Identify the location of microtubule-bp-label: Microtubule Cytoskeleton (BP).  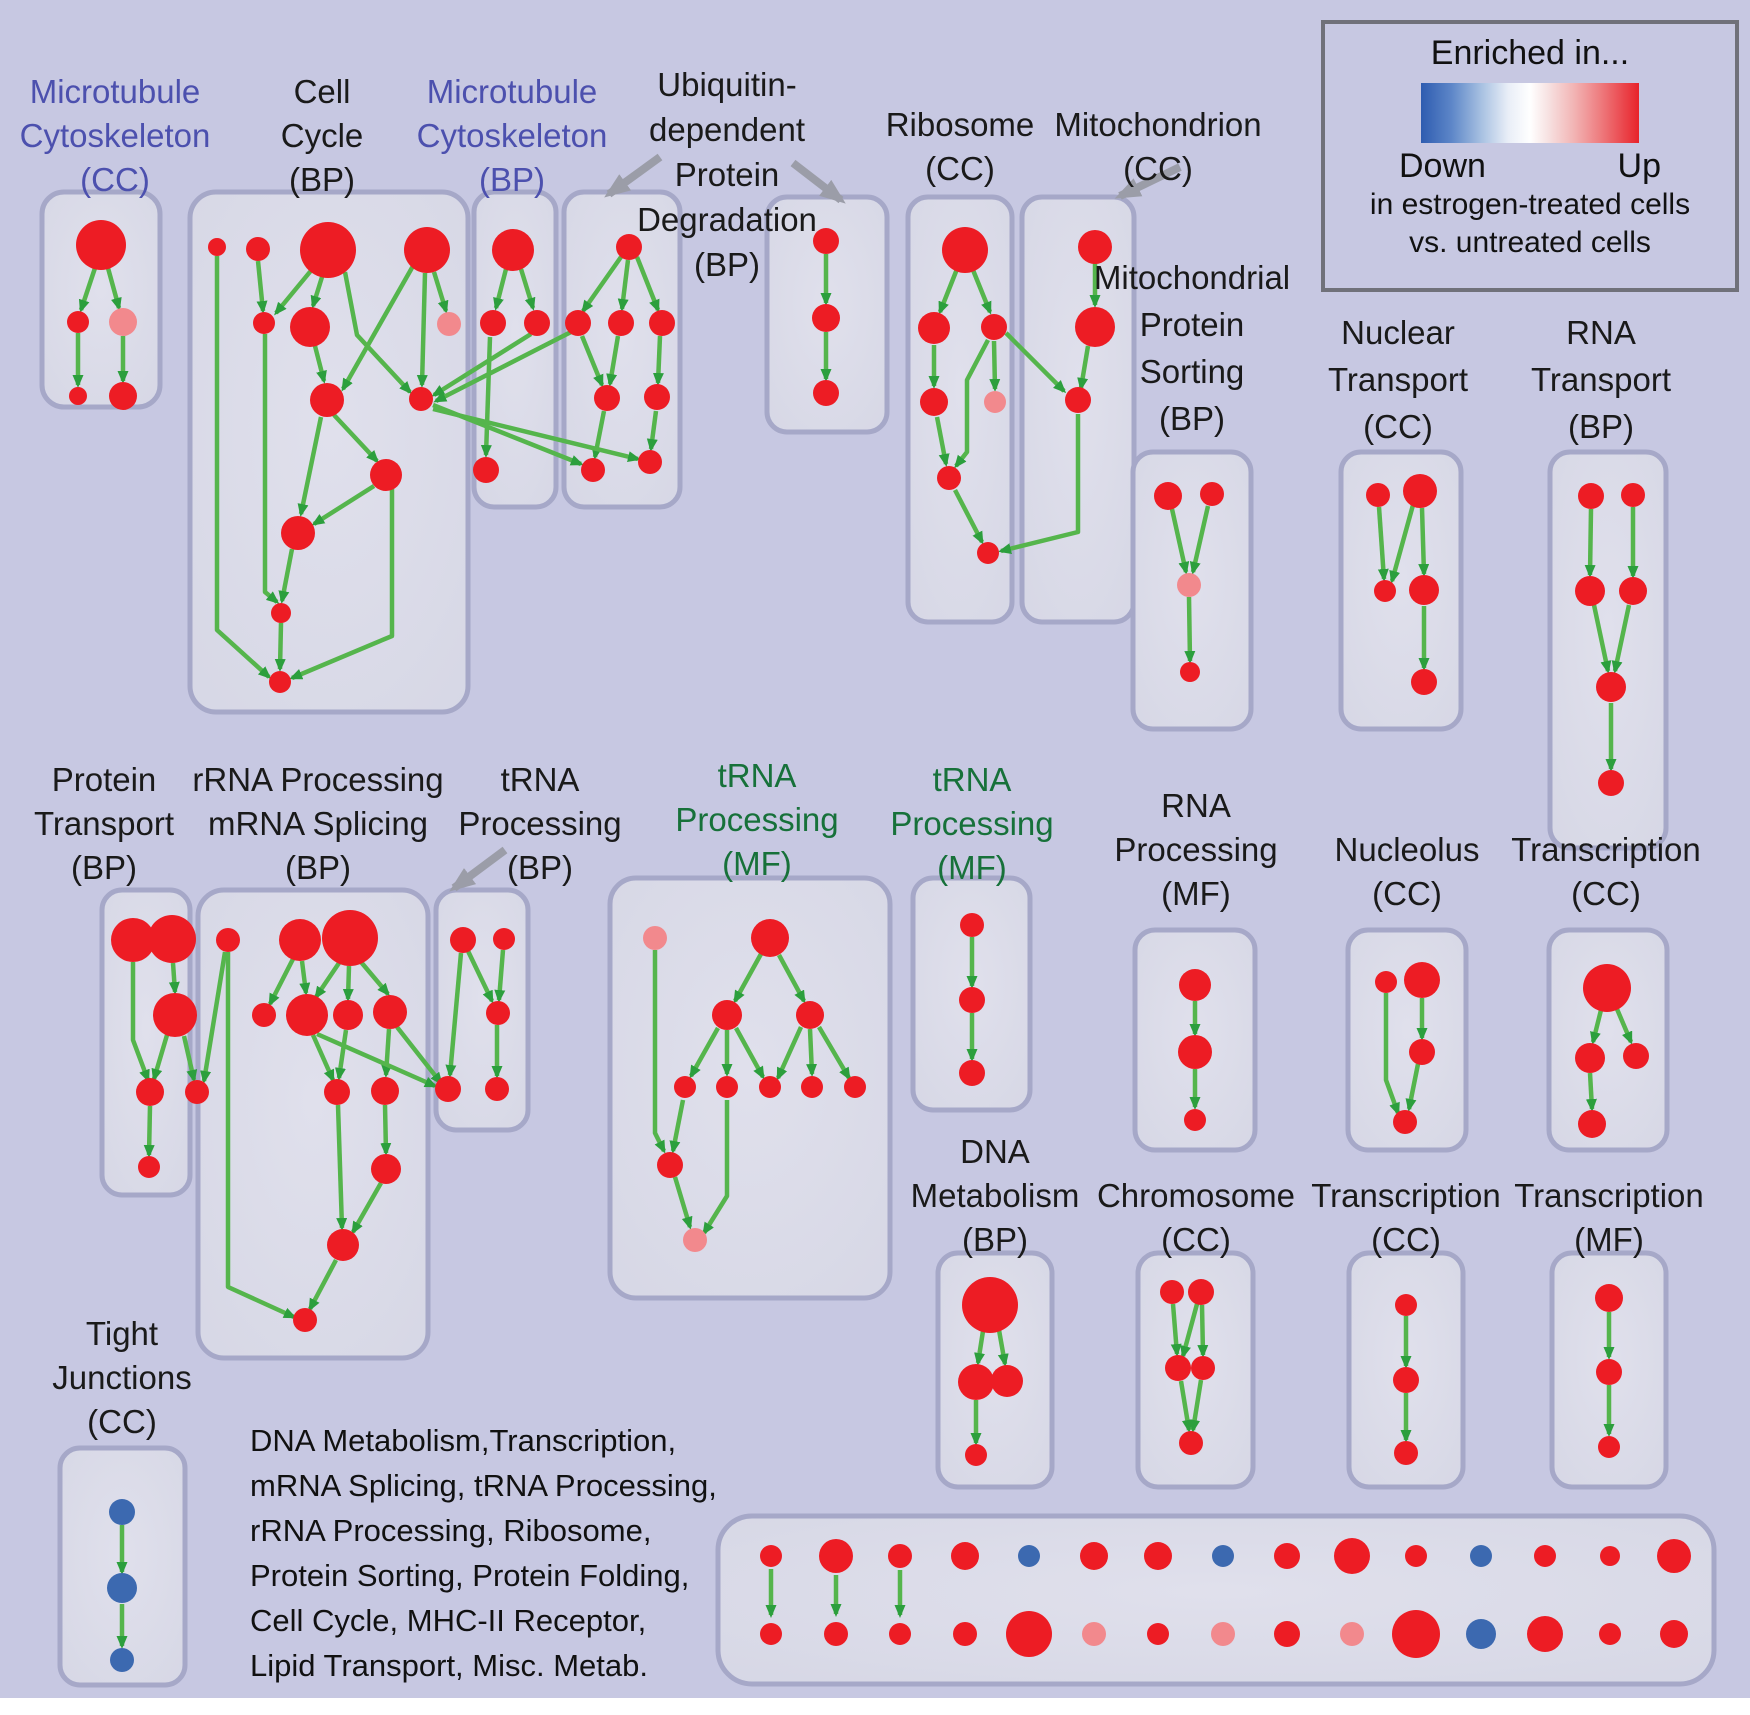
(512, 136).